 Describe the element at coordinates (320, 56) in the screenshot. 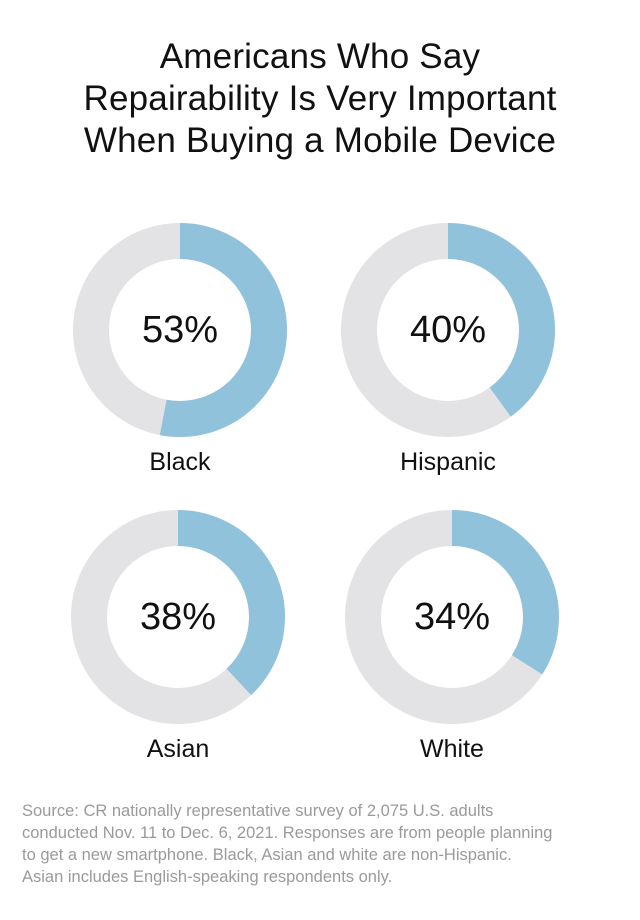

I see `title-line-1: Americans Who Say` at that location.